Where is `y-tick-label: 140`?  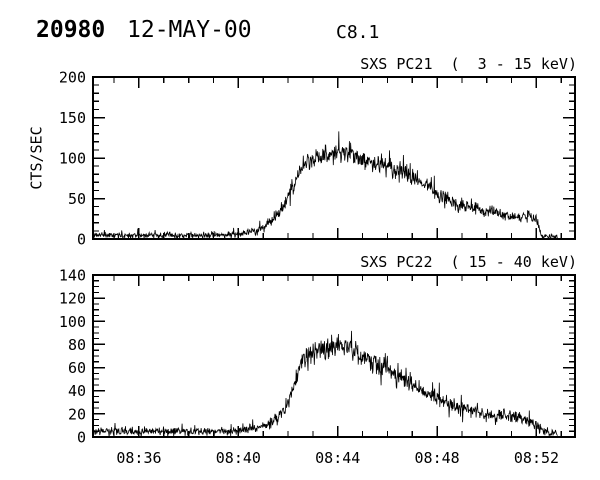 y-tick-label: 140 is located at coordinates (72, 276).